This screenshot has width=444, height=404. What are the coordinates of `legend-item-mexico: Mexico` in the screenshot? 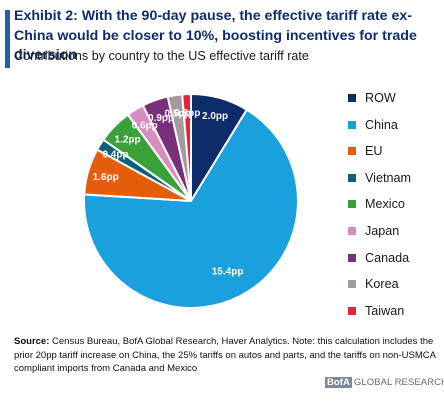 It's located at (376, 204).